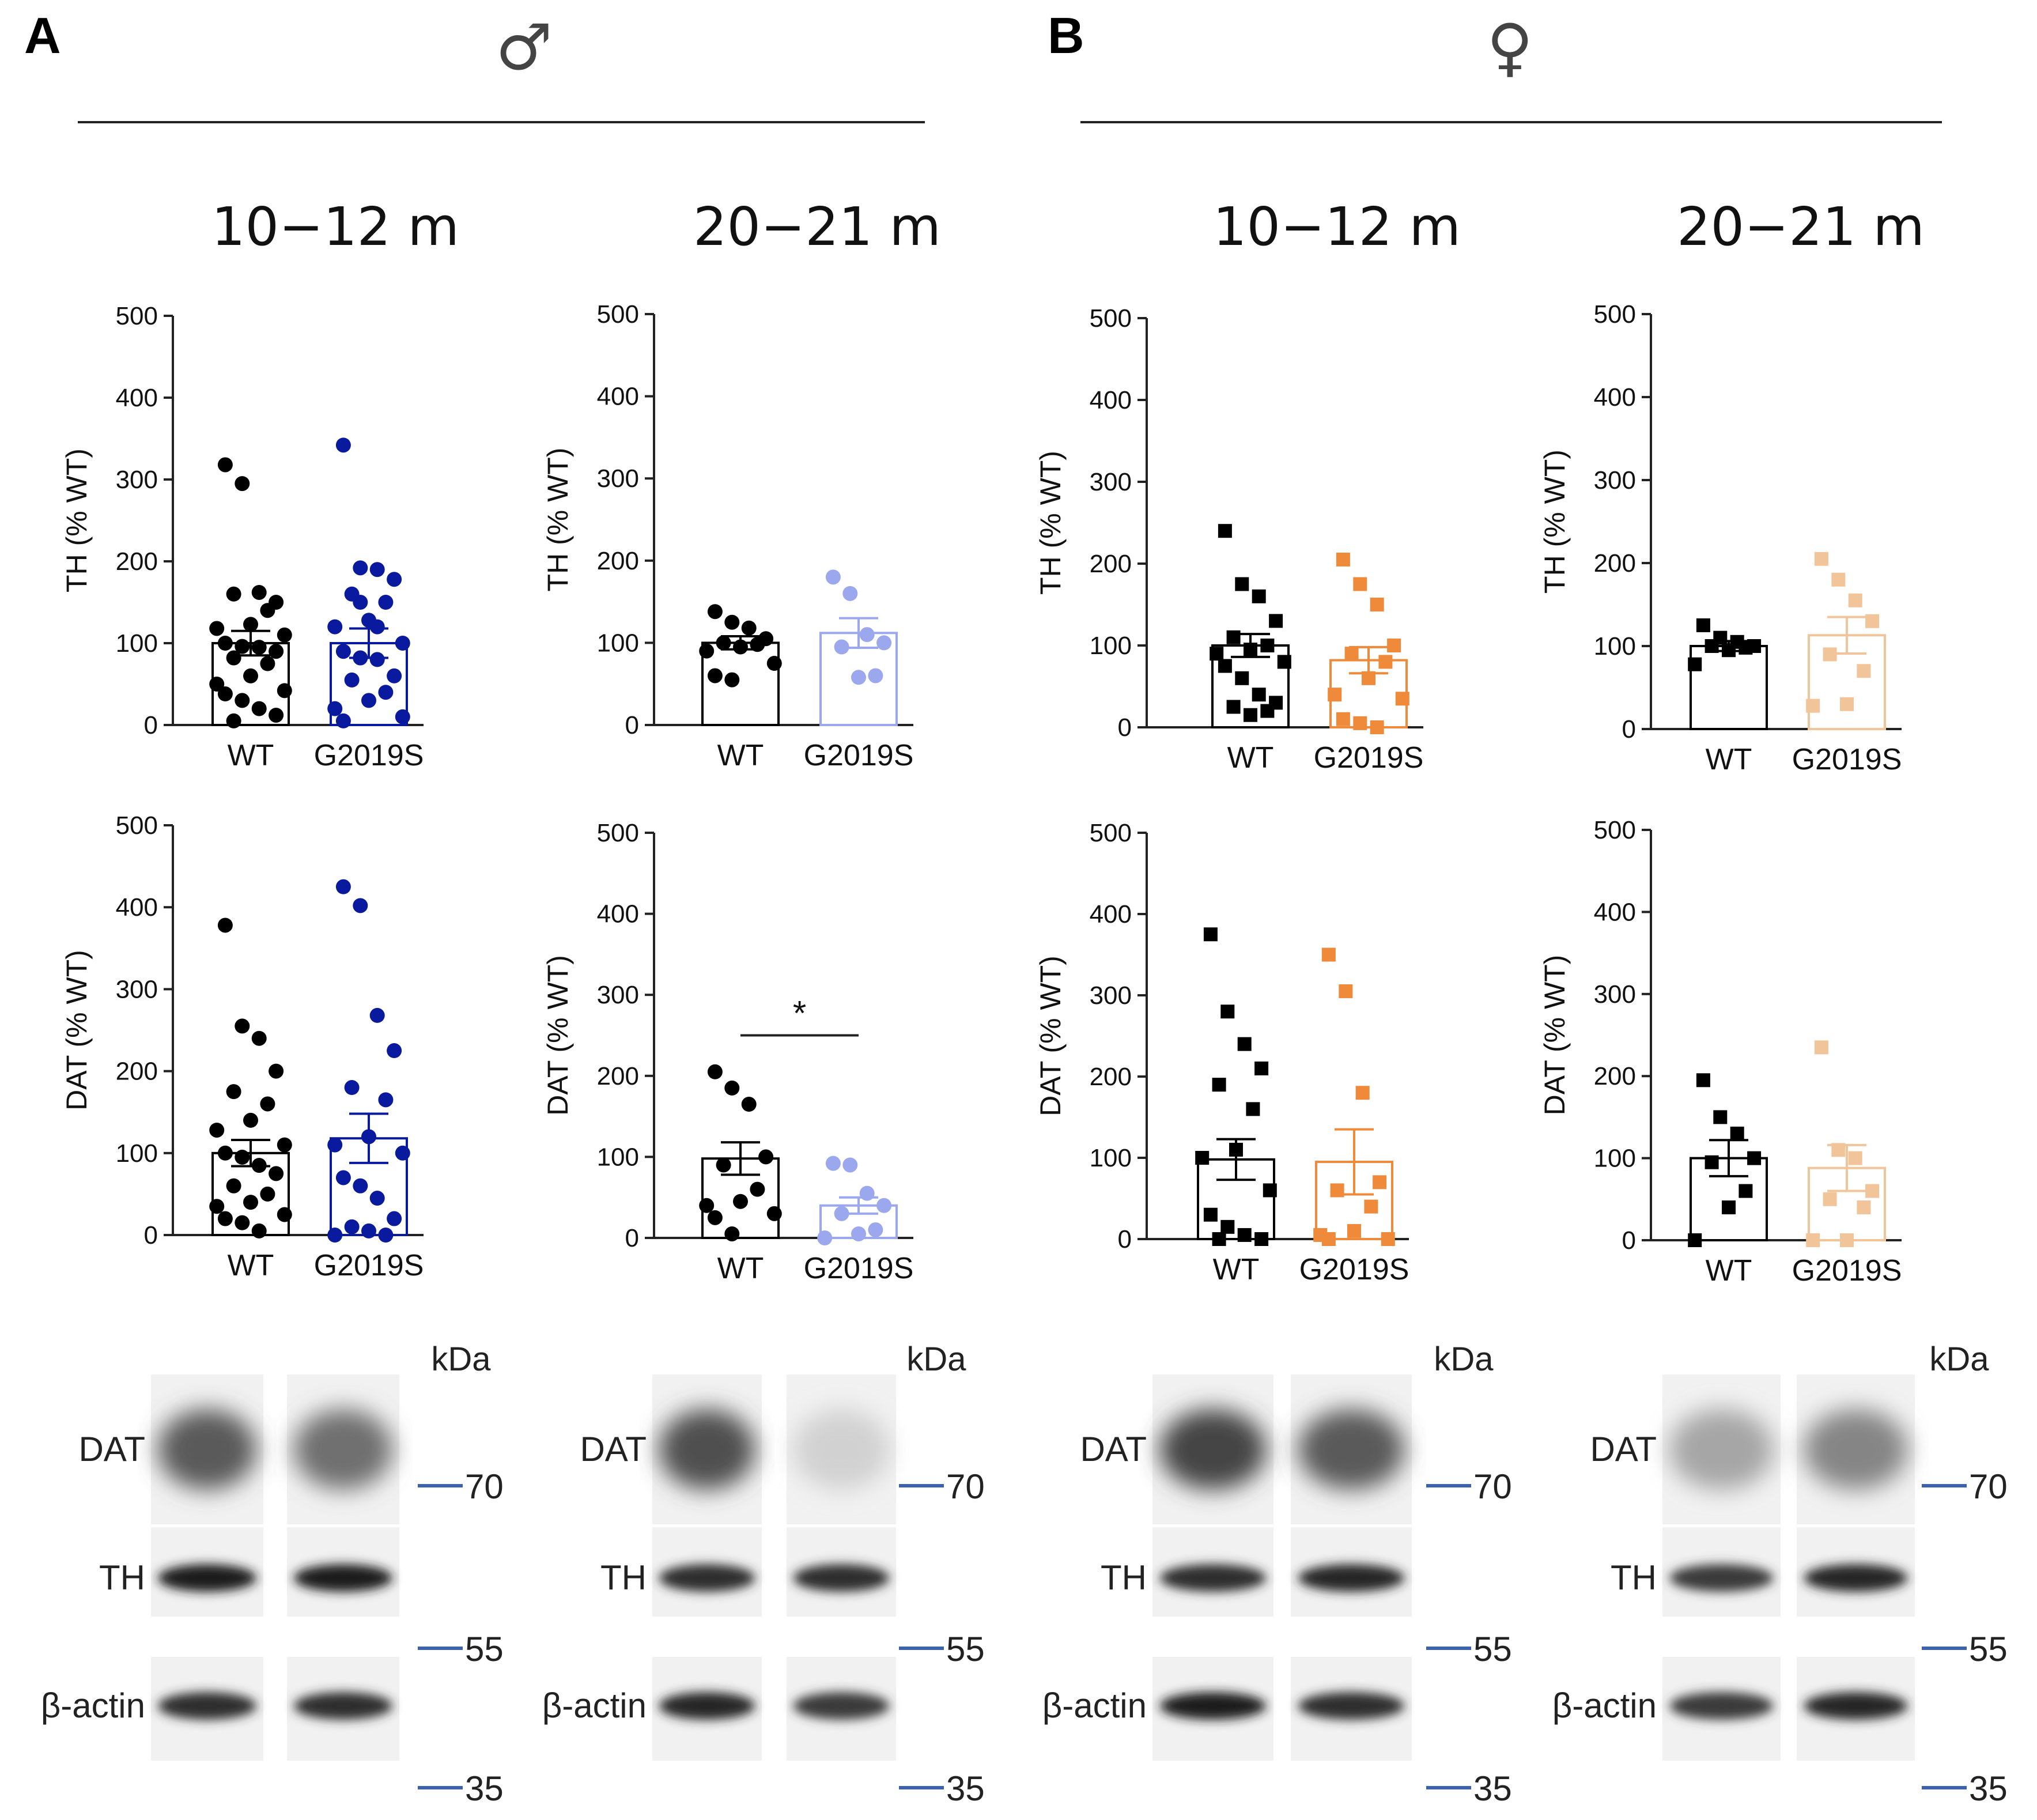 This screenshot has width=2037, height=1820. I want to click on mw-marker-label: 55, so click(1988, 1649).